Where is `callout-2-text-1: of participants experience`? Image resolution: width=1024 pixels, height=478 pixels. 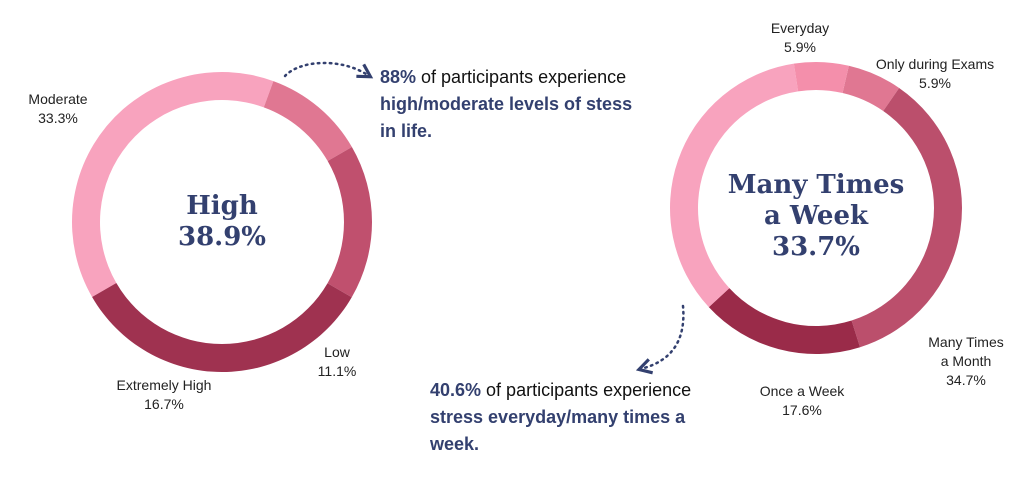
callout-2-text-1: of participants experience is located at coordinates (586, 390).